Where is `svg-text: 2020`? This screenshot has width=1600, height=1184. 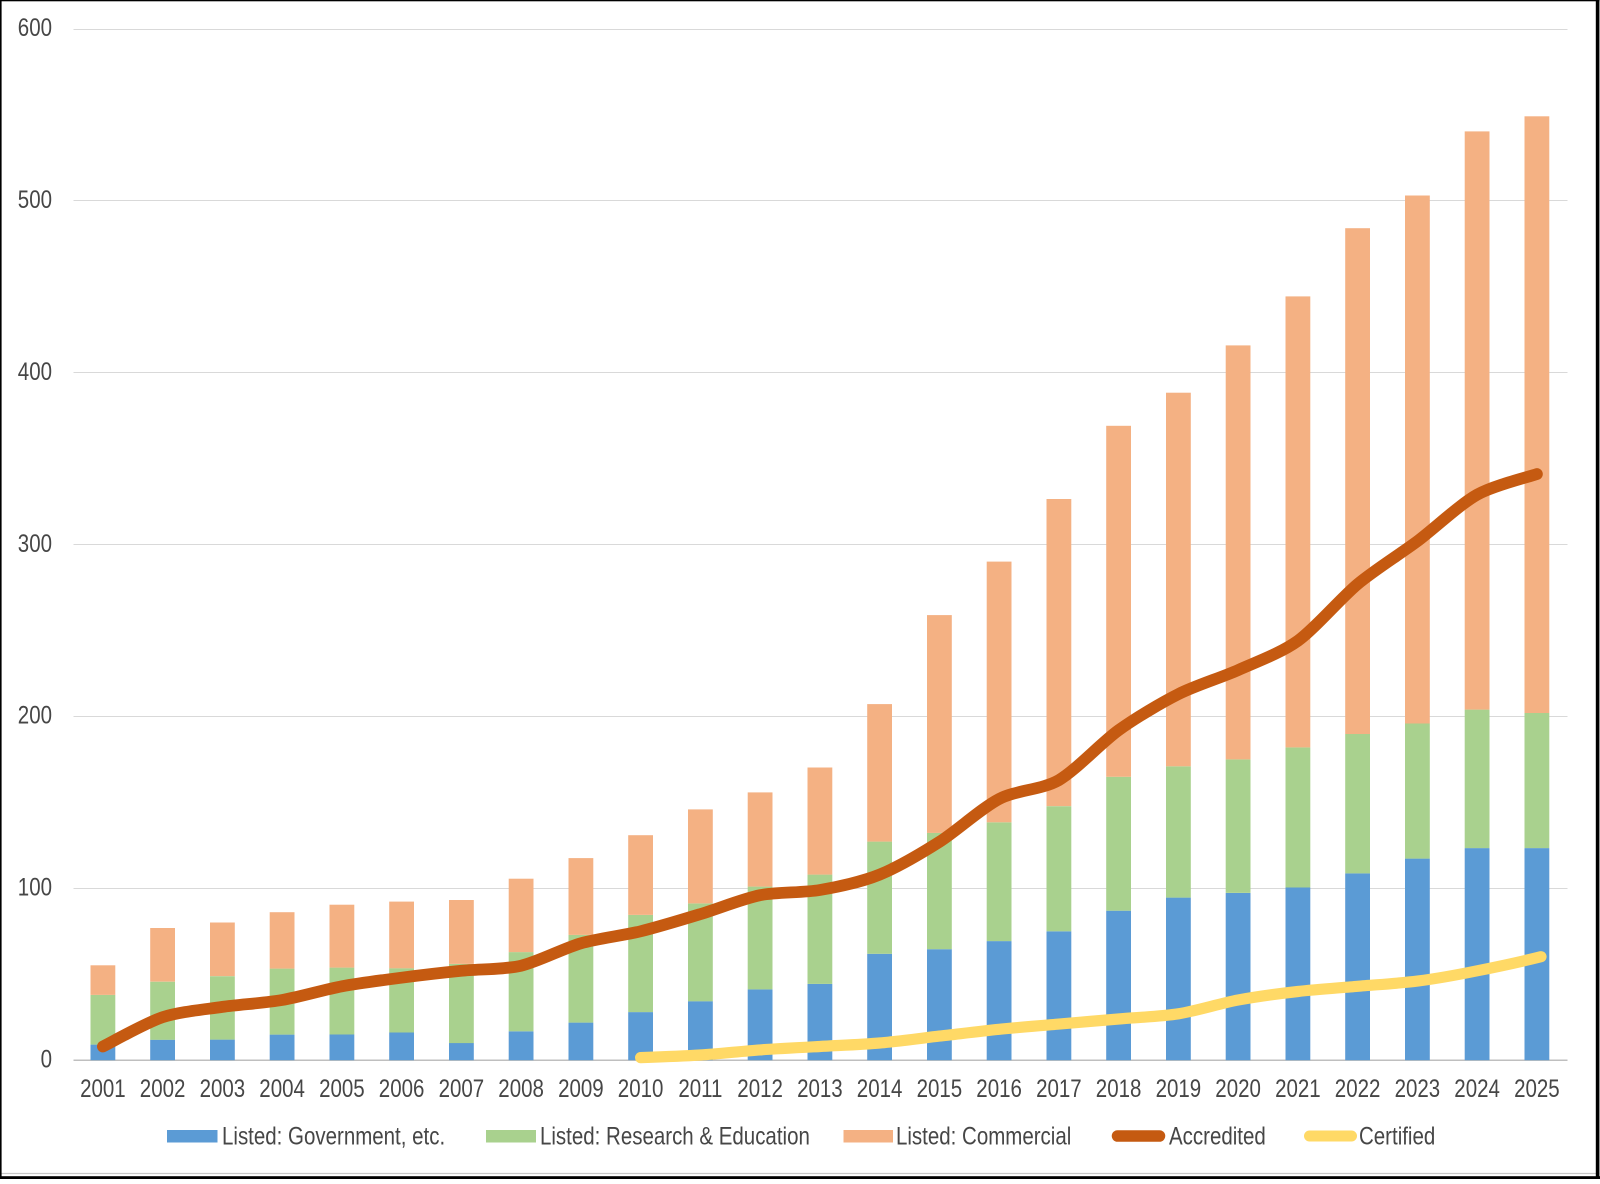 svg-text: 2020 is located at coordinates (1238, 1089).